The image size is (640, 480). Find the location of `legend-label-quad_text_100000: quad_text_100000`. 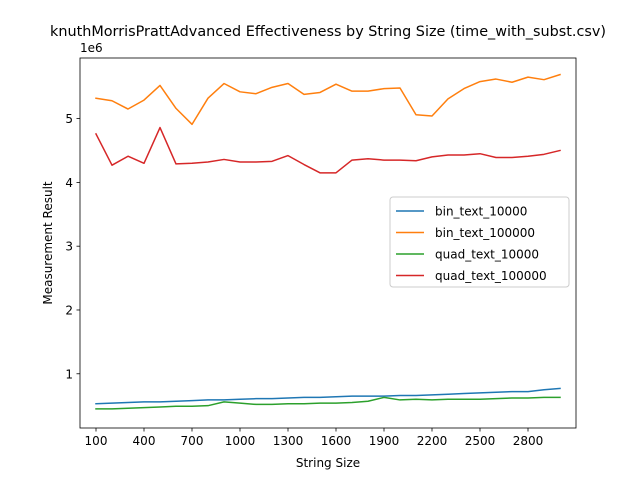

legend-label-quad_text_100000: quad_text_100000 is located at coordinates (491, 276).